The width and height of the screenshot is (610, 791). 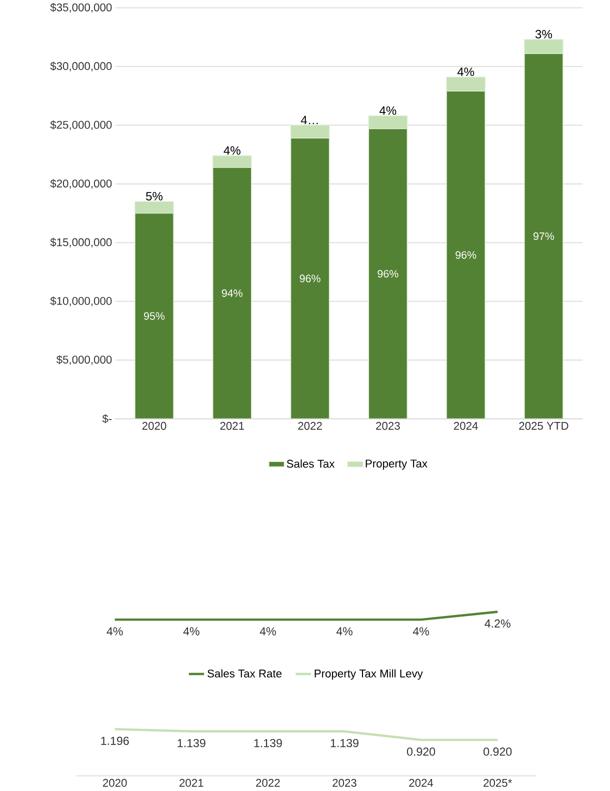 I want to click on annotation: 94%, so click(x=232, y=293).